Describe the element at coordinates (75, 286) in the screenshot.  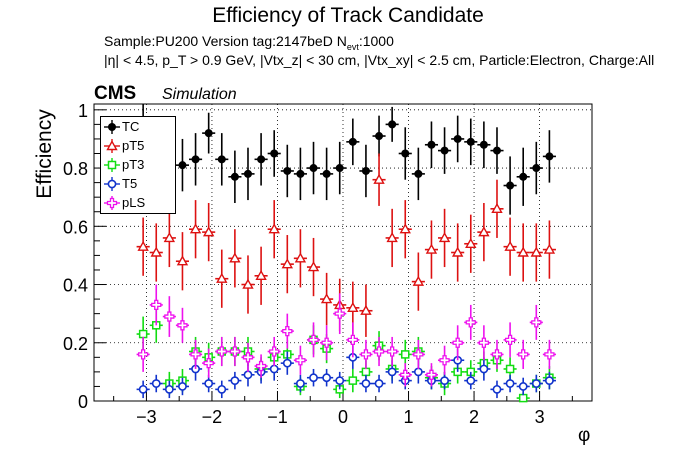
I see `y-tick-label: 0.4` at that location.